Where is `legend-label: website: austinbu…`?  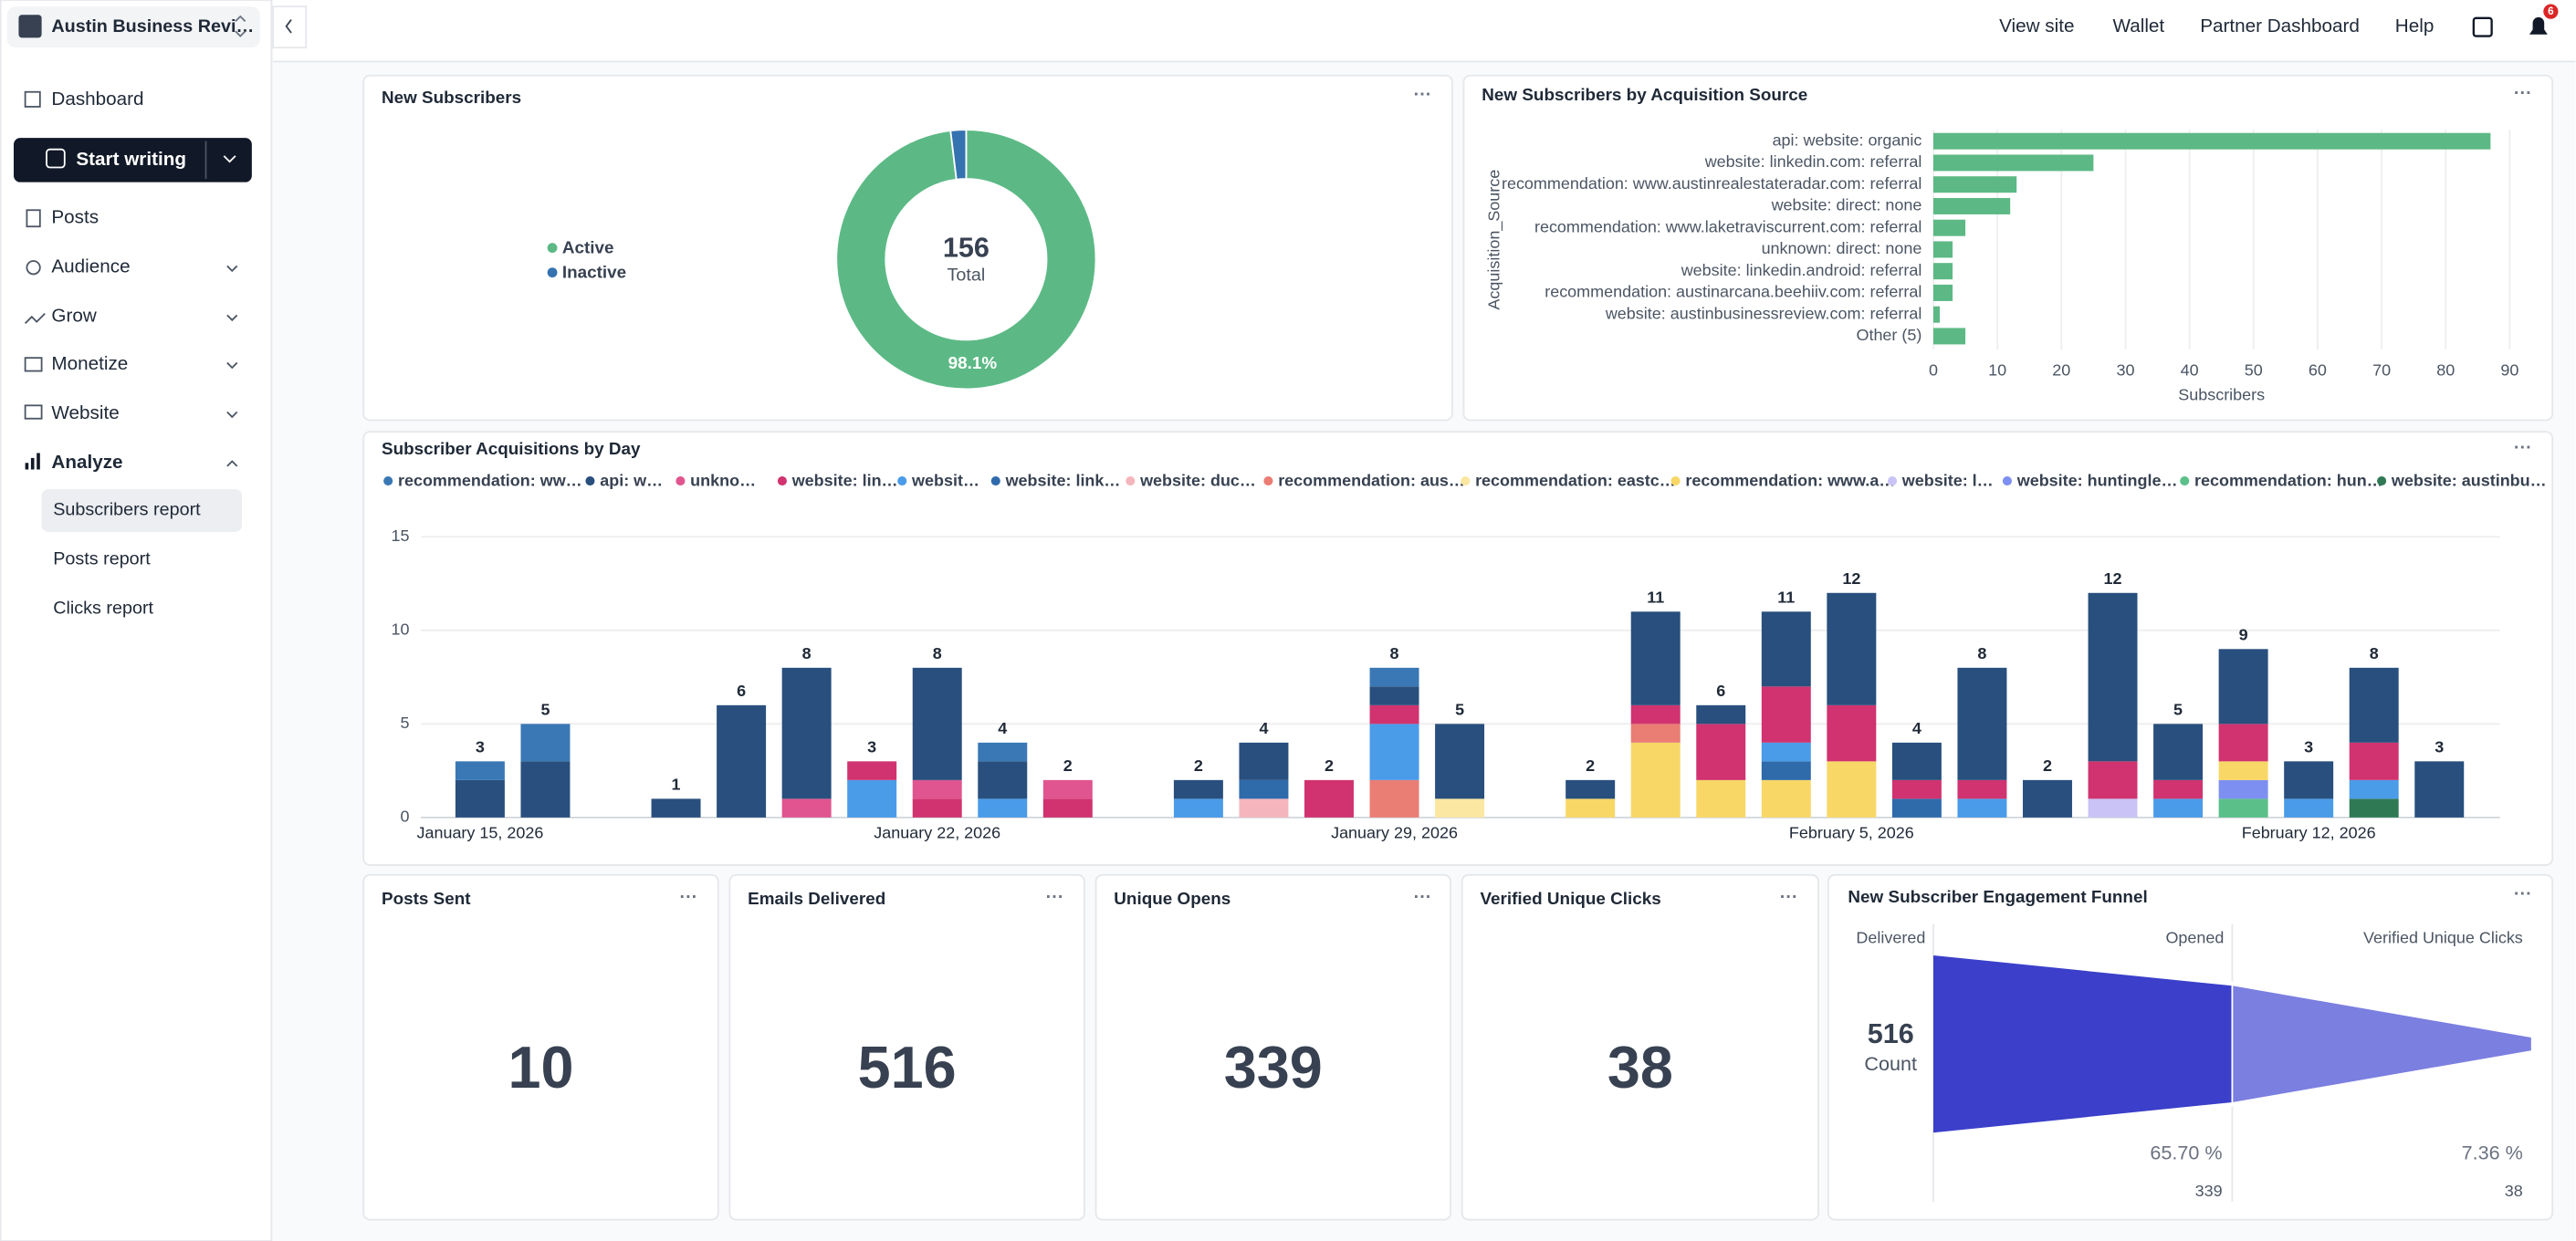
legend-label: website: austinbu… is located at coordinates (2469, 481).